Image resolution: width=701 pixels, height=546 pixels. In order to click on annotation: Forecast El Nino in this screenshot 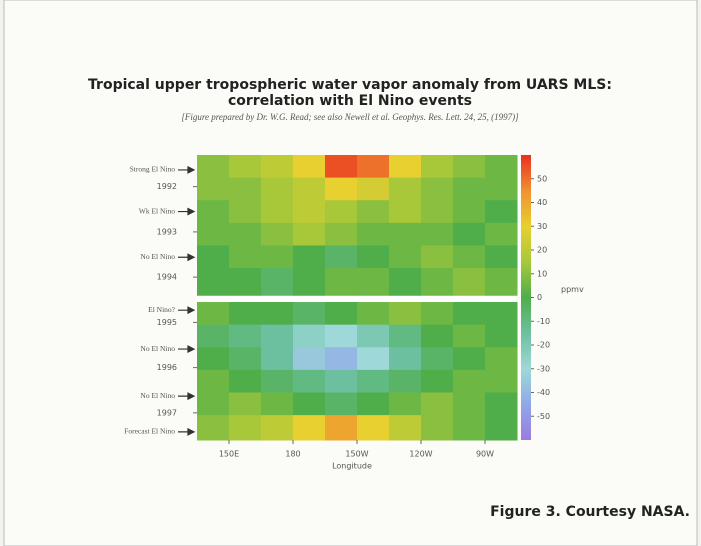, I will do `click(149, 431)`.